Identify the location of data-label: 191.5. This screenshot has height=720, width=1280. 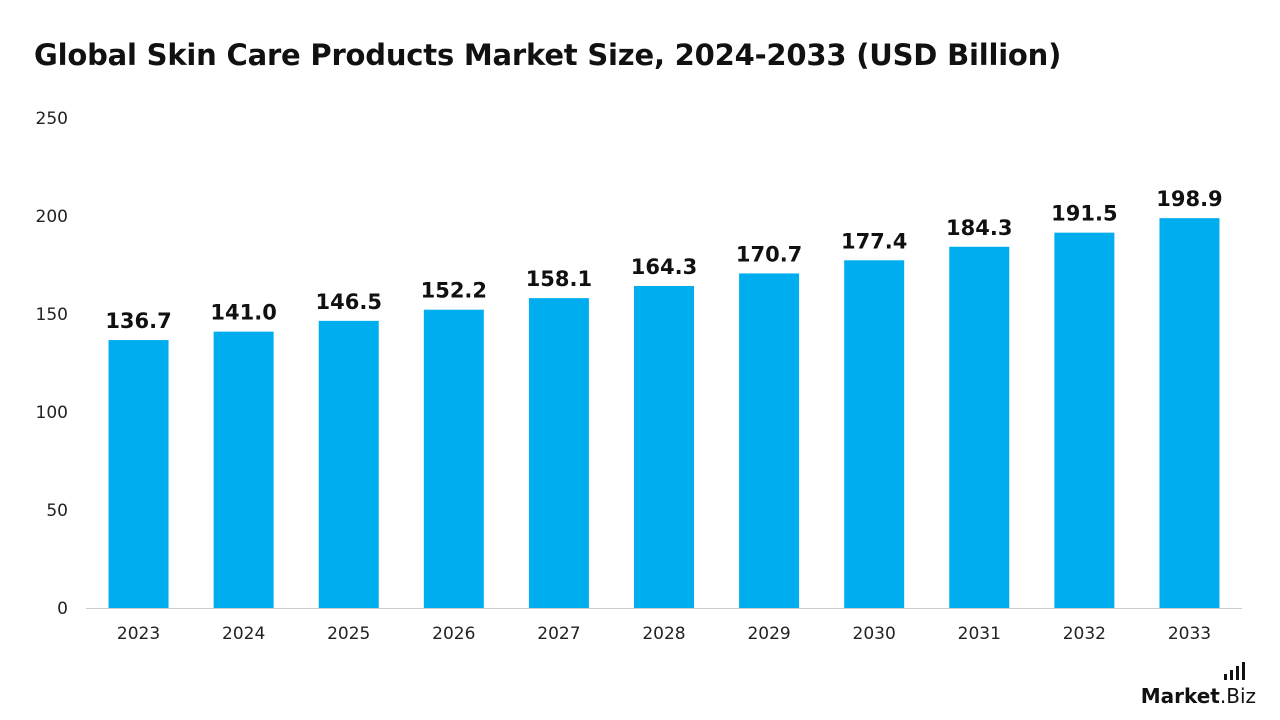
(1084, 214).